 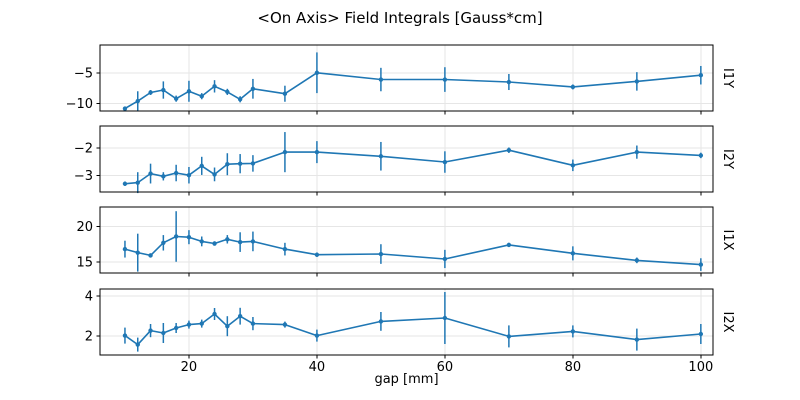 What do you see at coordinates (727, 159) in the screenshot?
I see `subplot-ylabel: I2Y` at bounding box center [727, 159].